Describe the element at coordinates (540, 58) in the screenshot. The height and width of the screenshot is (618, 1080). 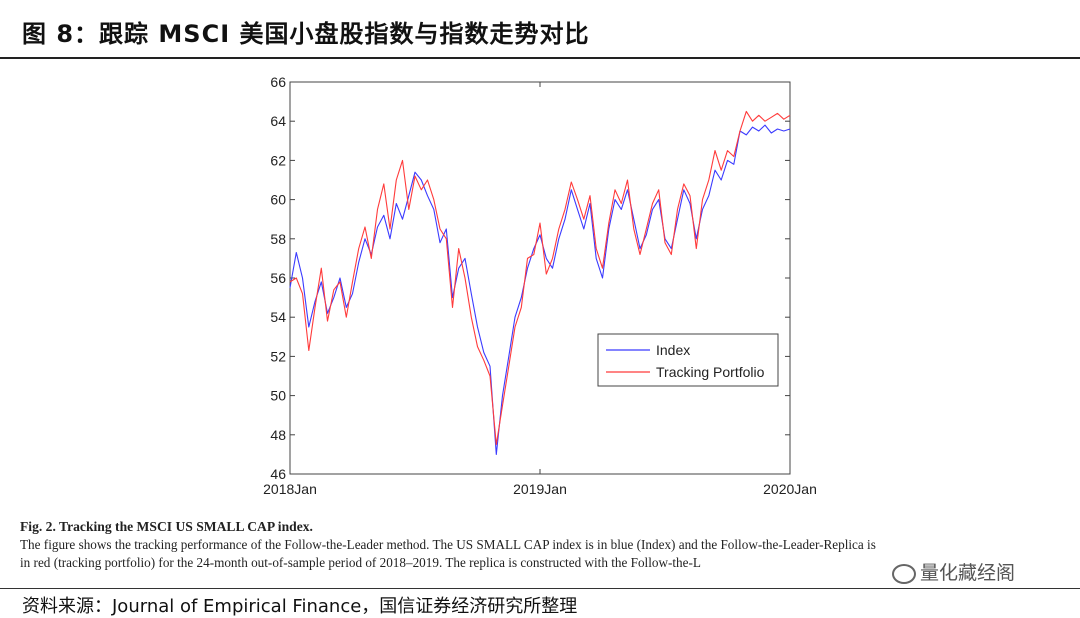
I see `header-rule` at that location.